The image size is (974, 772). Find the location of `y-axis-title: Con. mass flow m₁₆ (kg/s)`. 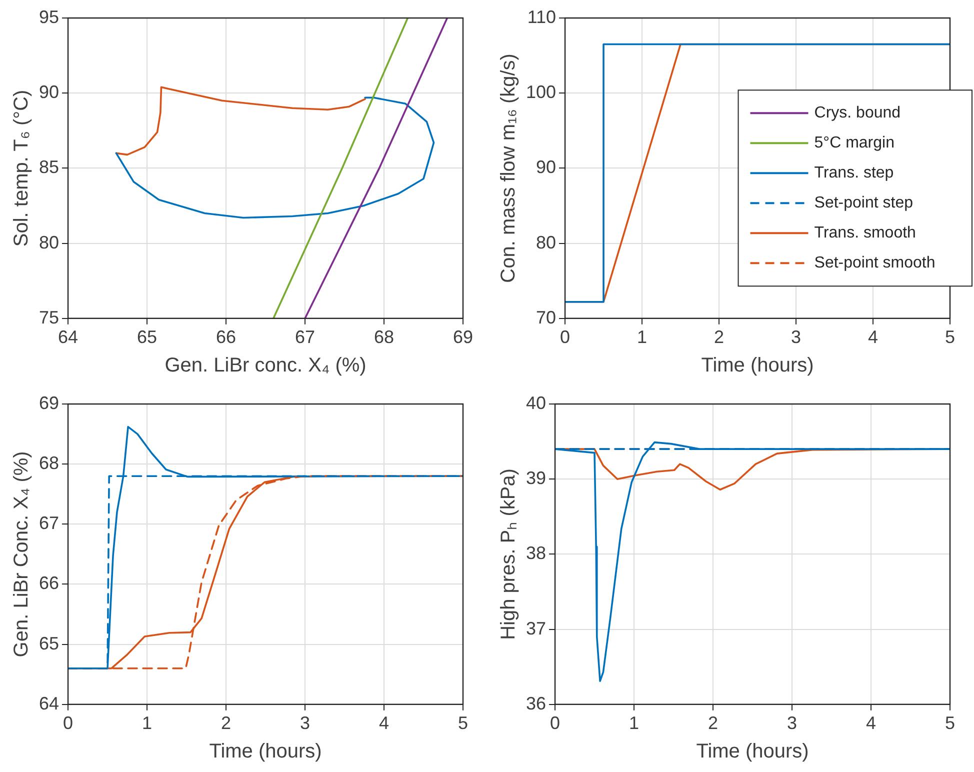

y-axis-title: Con. mass flow m₁₆ (kg/s) is located at coordinates (509, 168).